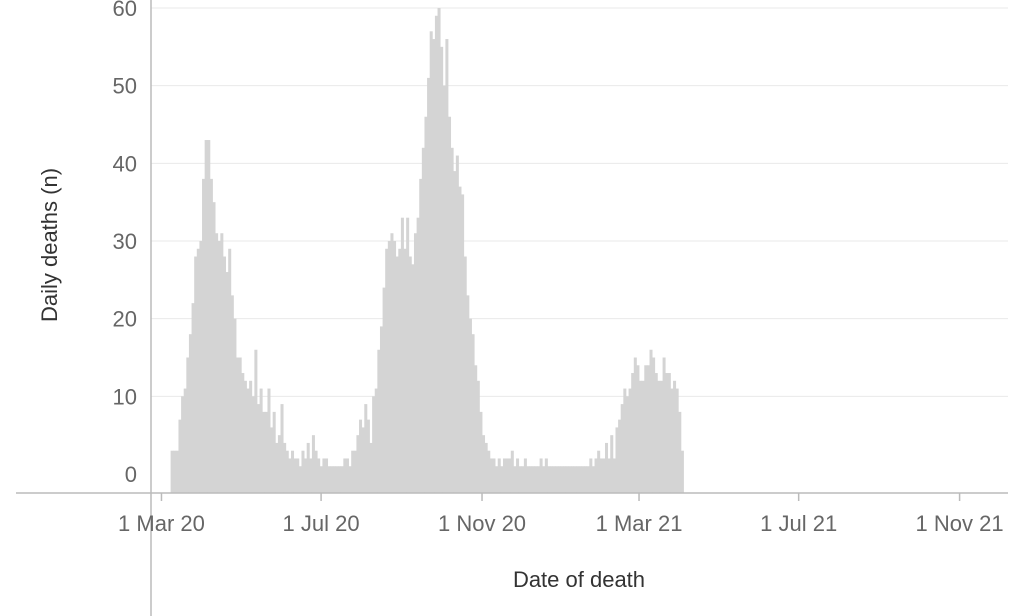  Describe the element at coordinates (321, 523) in the screenshot. I see `x-tick-label: 1 Jul 20` at that location.